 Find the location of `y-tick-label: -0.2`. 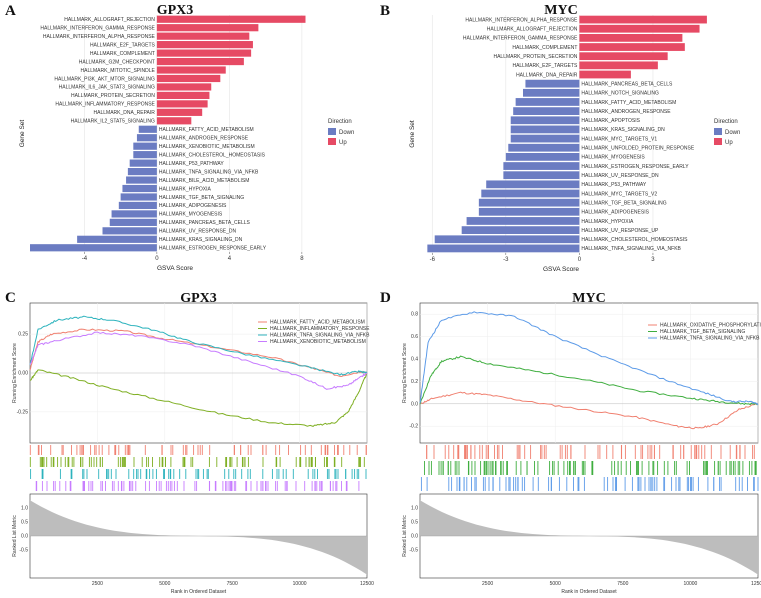

y-tick-label: -0.2 is located at coordinates (413, 427).